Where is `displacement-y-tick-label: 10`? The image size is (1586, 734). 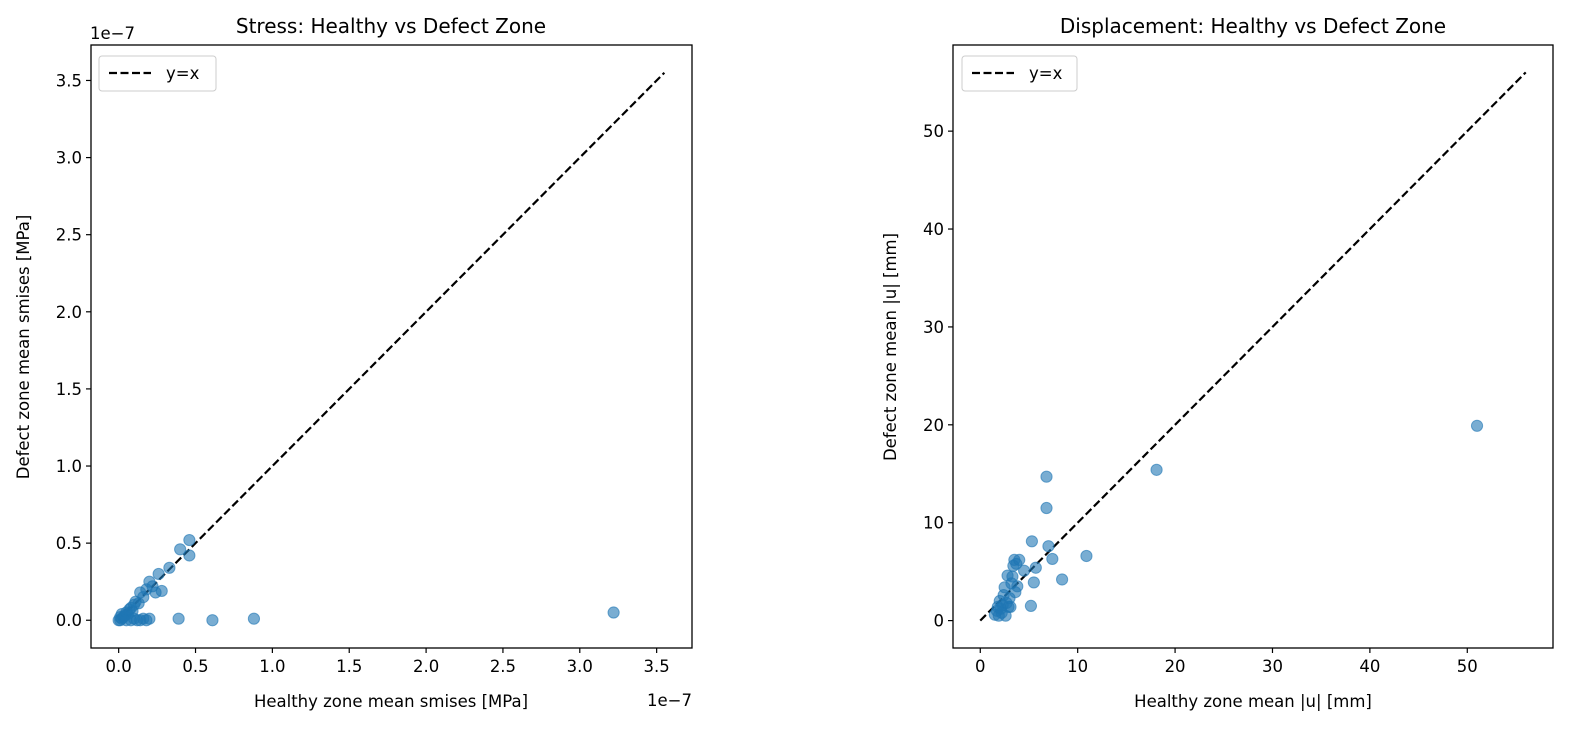 displacement-y-tick-label: 10 is located at coordinates (933, 523).